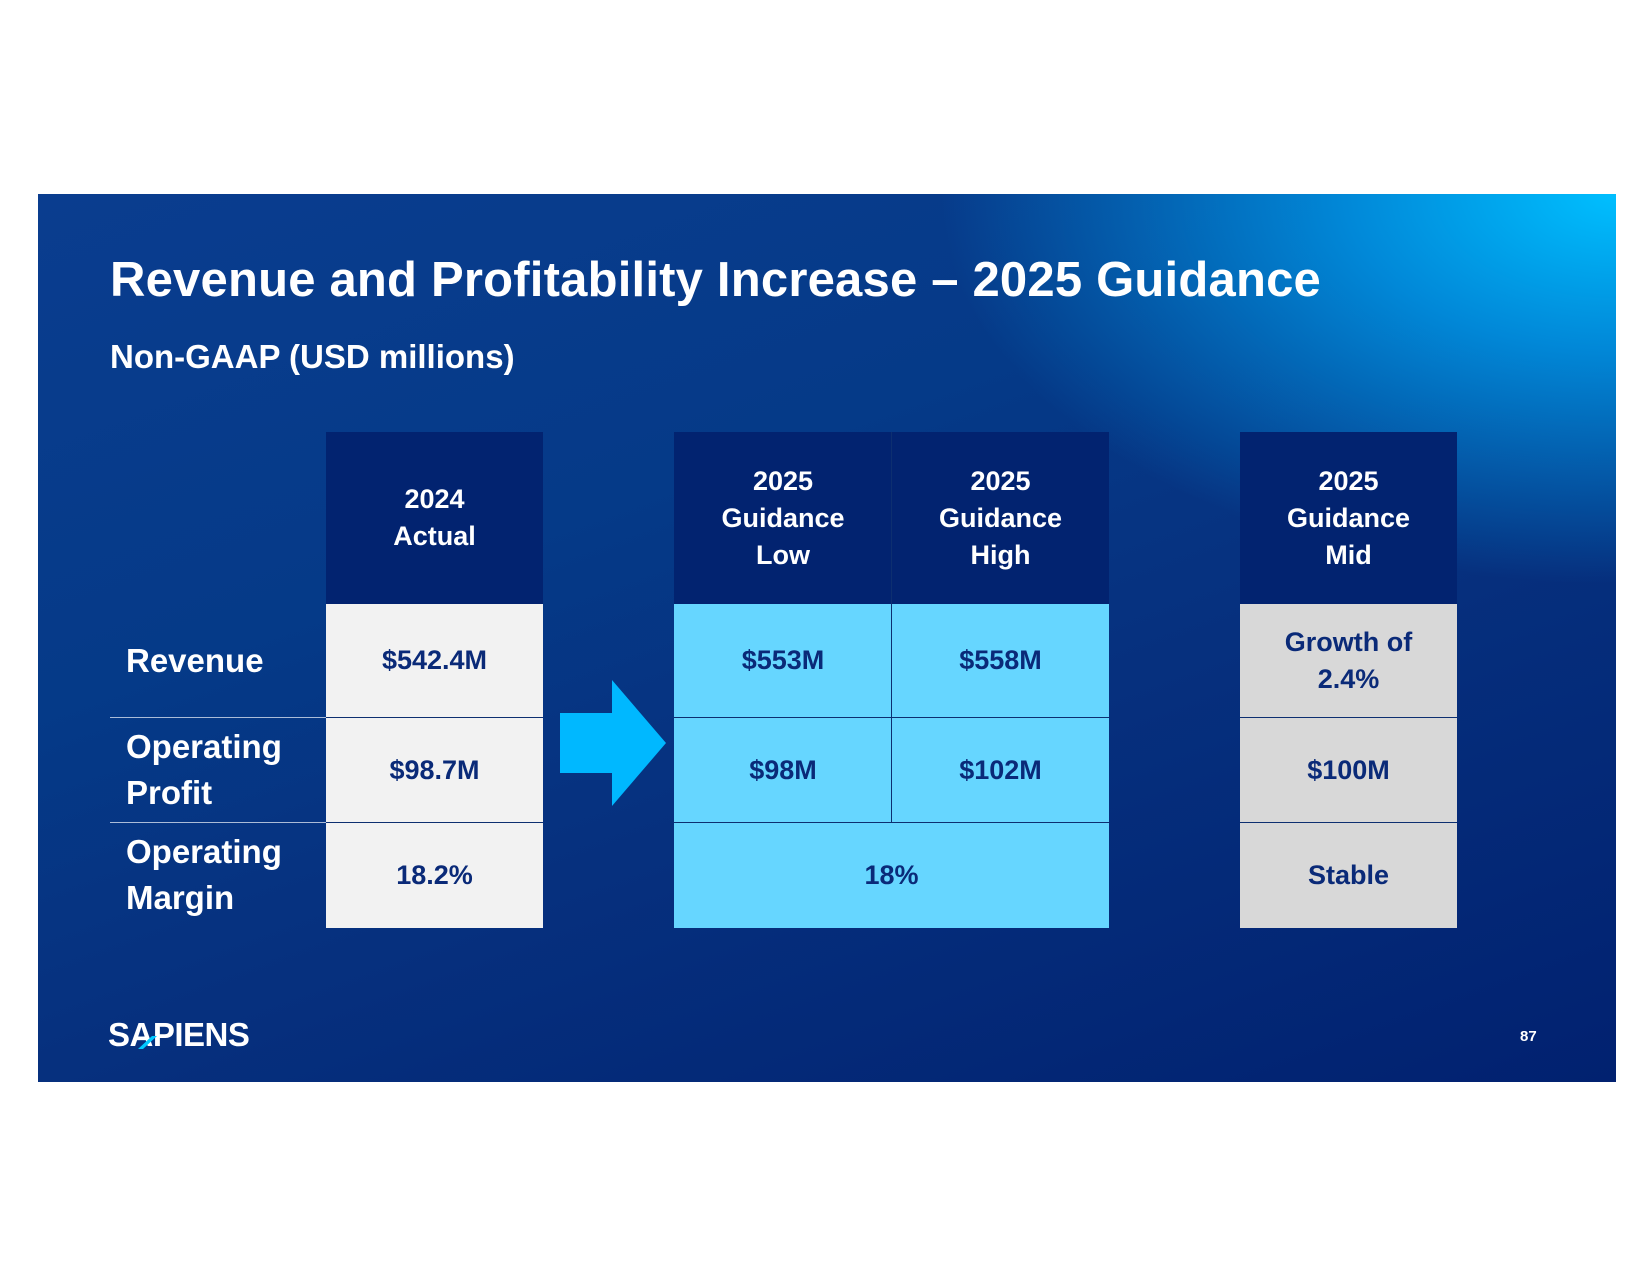 The height and width of the screenshot is (1275, 1650). I want to click on cell-guidance-mid-revenue: Growth of 2.4%, so click(1348, 660).